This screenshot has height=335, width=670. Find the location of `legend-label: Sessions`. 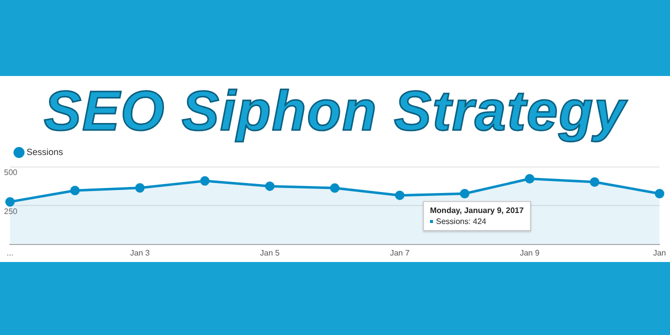

legend-label: Sessions is located at coordinates (45, 151).